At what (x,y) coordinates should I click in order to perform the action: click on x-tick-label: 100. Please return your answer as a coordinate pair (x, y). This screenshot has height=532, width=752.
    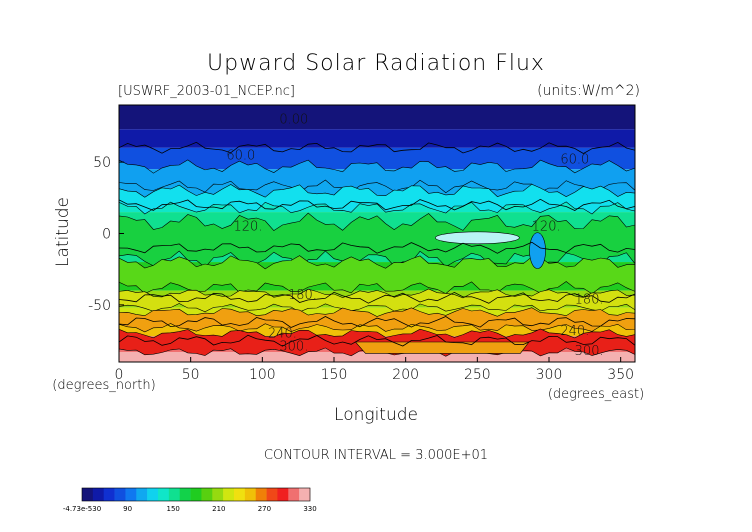
    Looking at the image, I should click on (262, 375).